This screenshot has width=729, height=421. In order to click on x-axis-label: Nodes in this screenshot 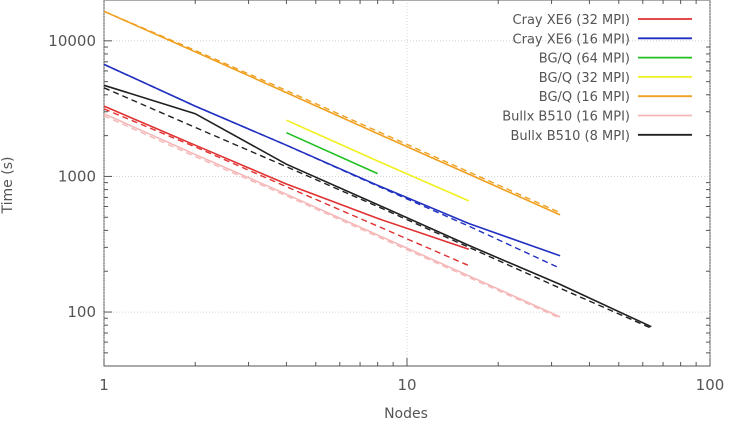, I will do `click(406, 413)`.